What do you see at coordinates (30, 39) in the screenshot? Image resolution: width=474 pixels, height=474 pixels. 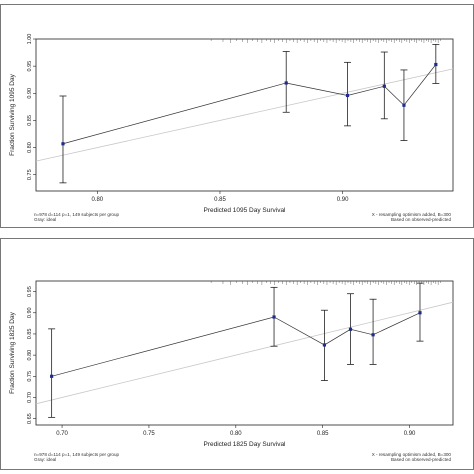 I see `y-tick-label: 1.00` at bounding box center [30, 39].